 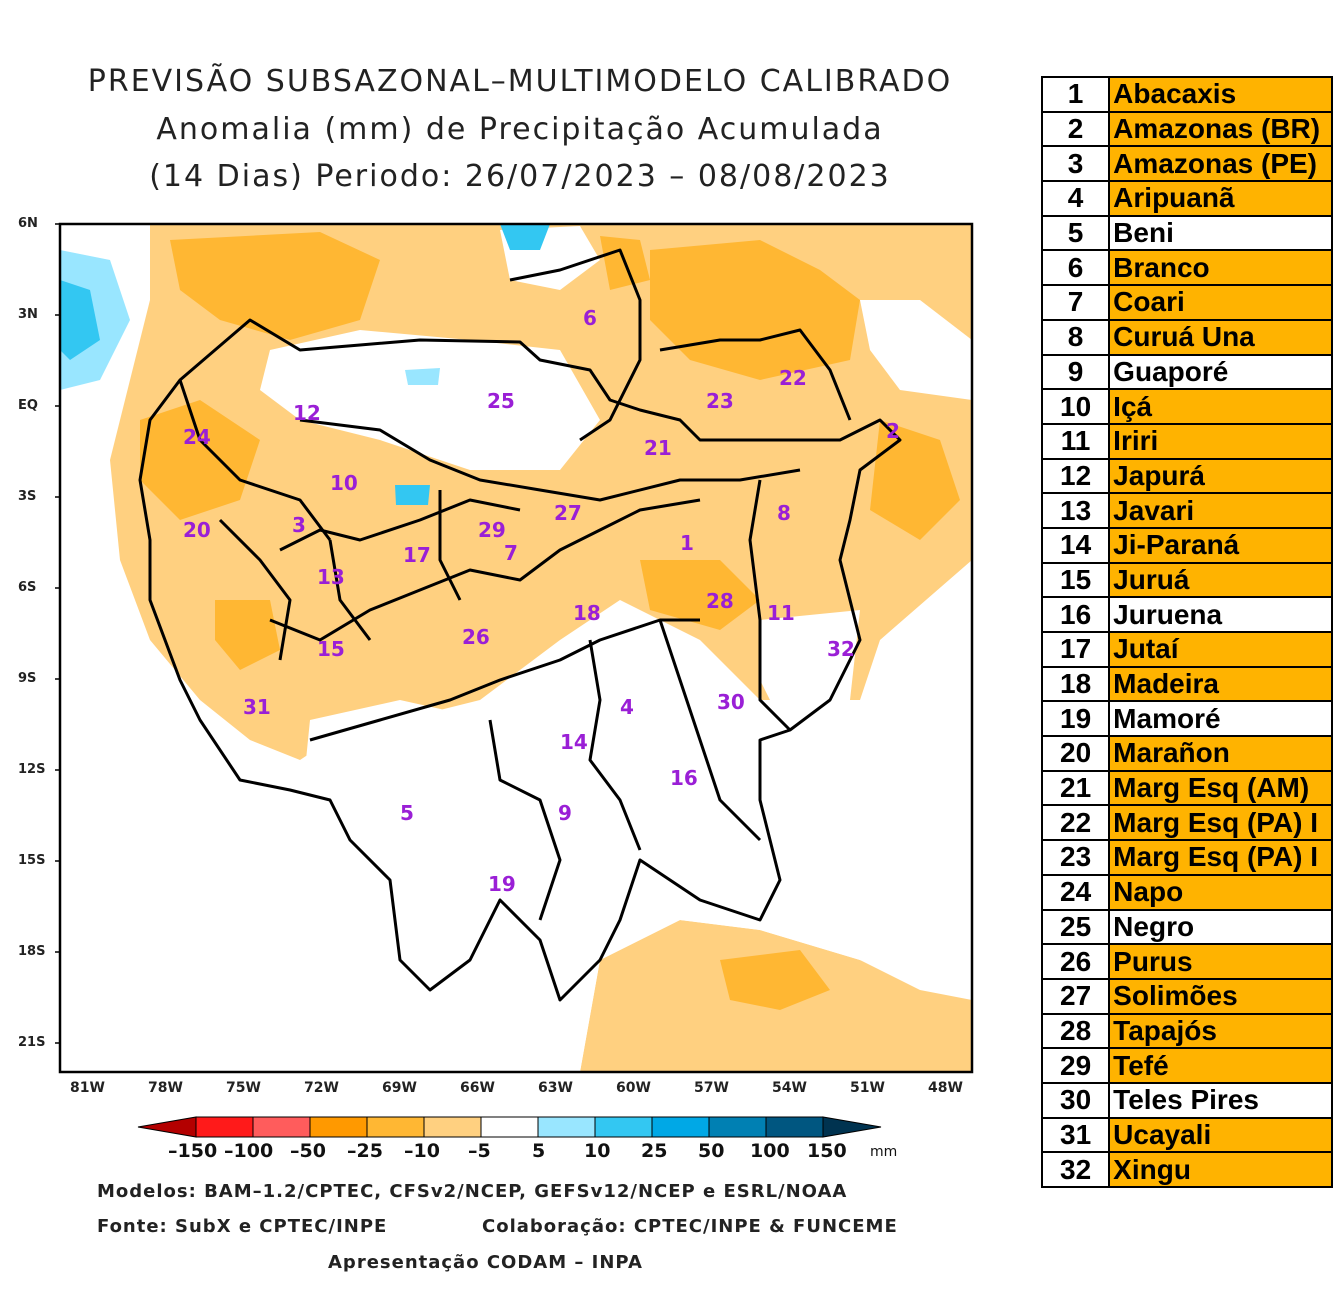 What do you see at coordinates (1075, 823) in the screenshot?
I see `legend-basin-number: 22` at bounding box center [1075, 823].